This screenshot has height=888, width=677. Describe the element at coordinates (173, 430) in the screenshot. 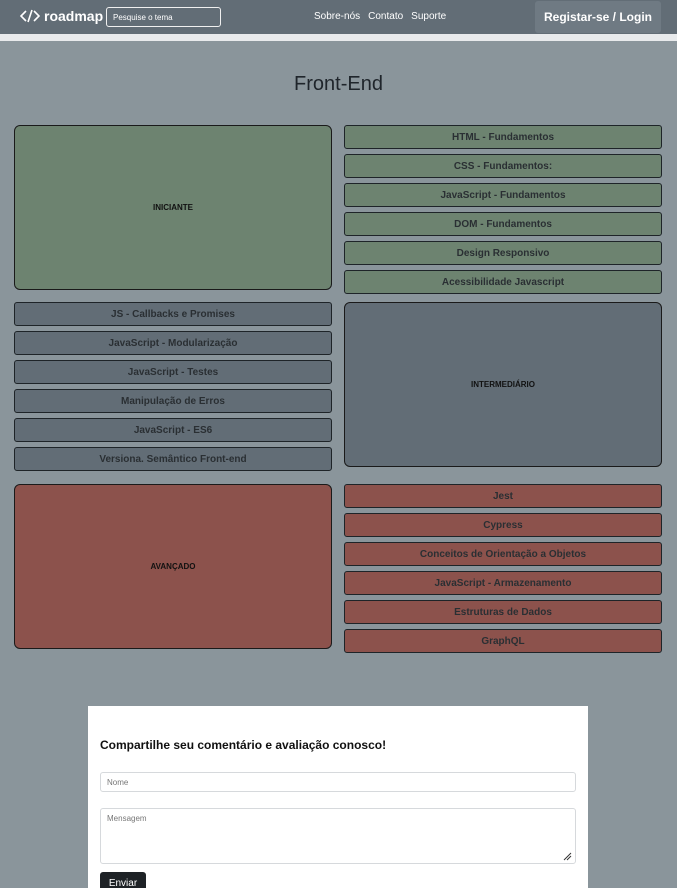

I see `topic-item: JavaScript - ES6` at that location.